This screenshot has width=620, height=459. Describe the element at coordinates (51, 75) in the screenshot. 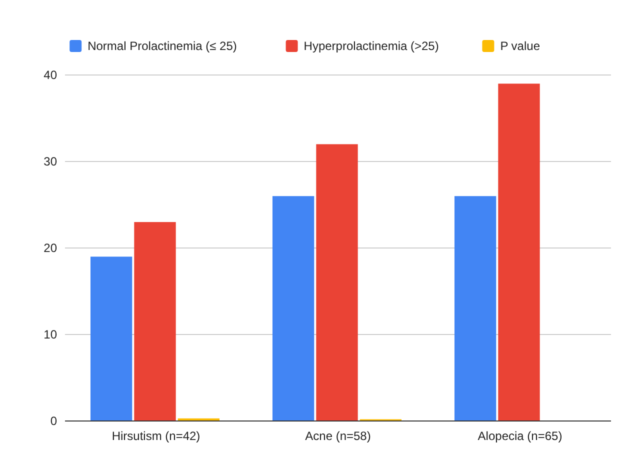

I see `y-tick-label: 40` at that location.